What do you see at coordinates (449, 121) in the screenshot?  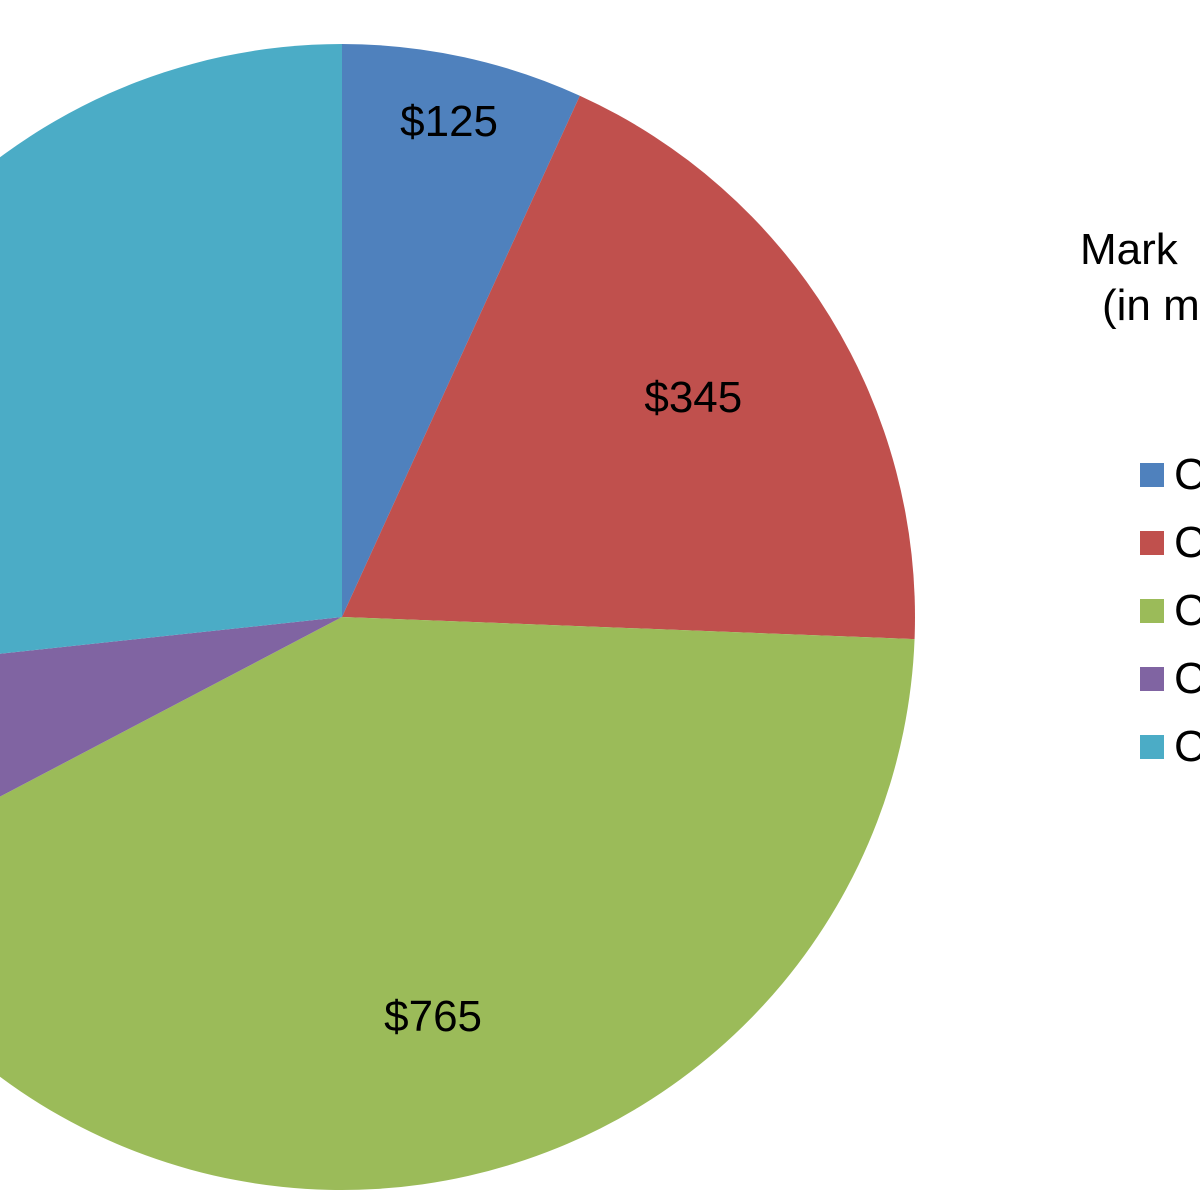 I see `data-label-1: $125` at bounding box center [449, 121].